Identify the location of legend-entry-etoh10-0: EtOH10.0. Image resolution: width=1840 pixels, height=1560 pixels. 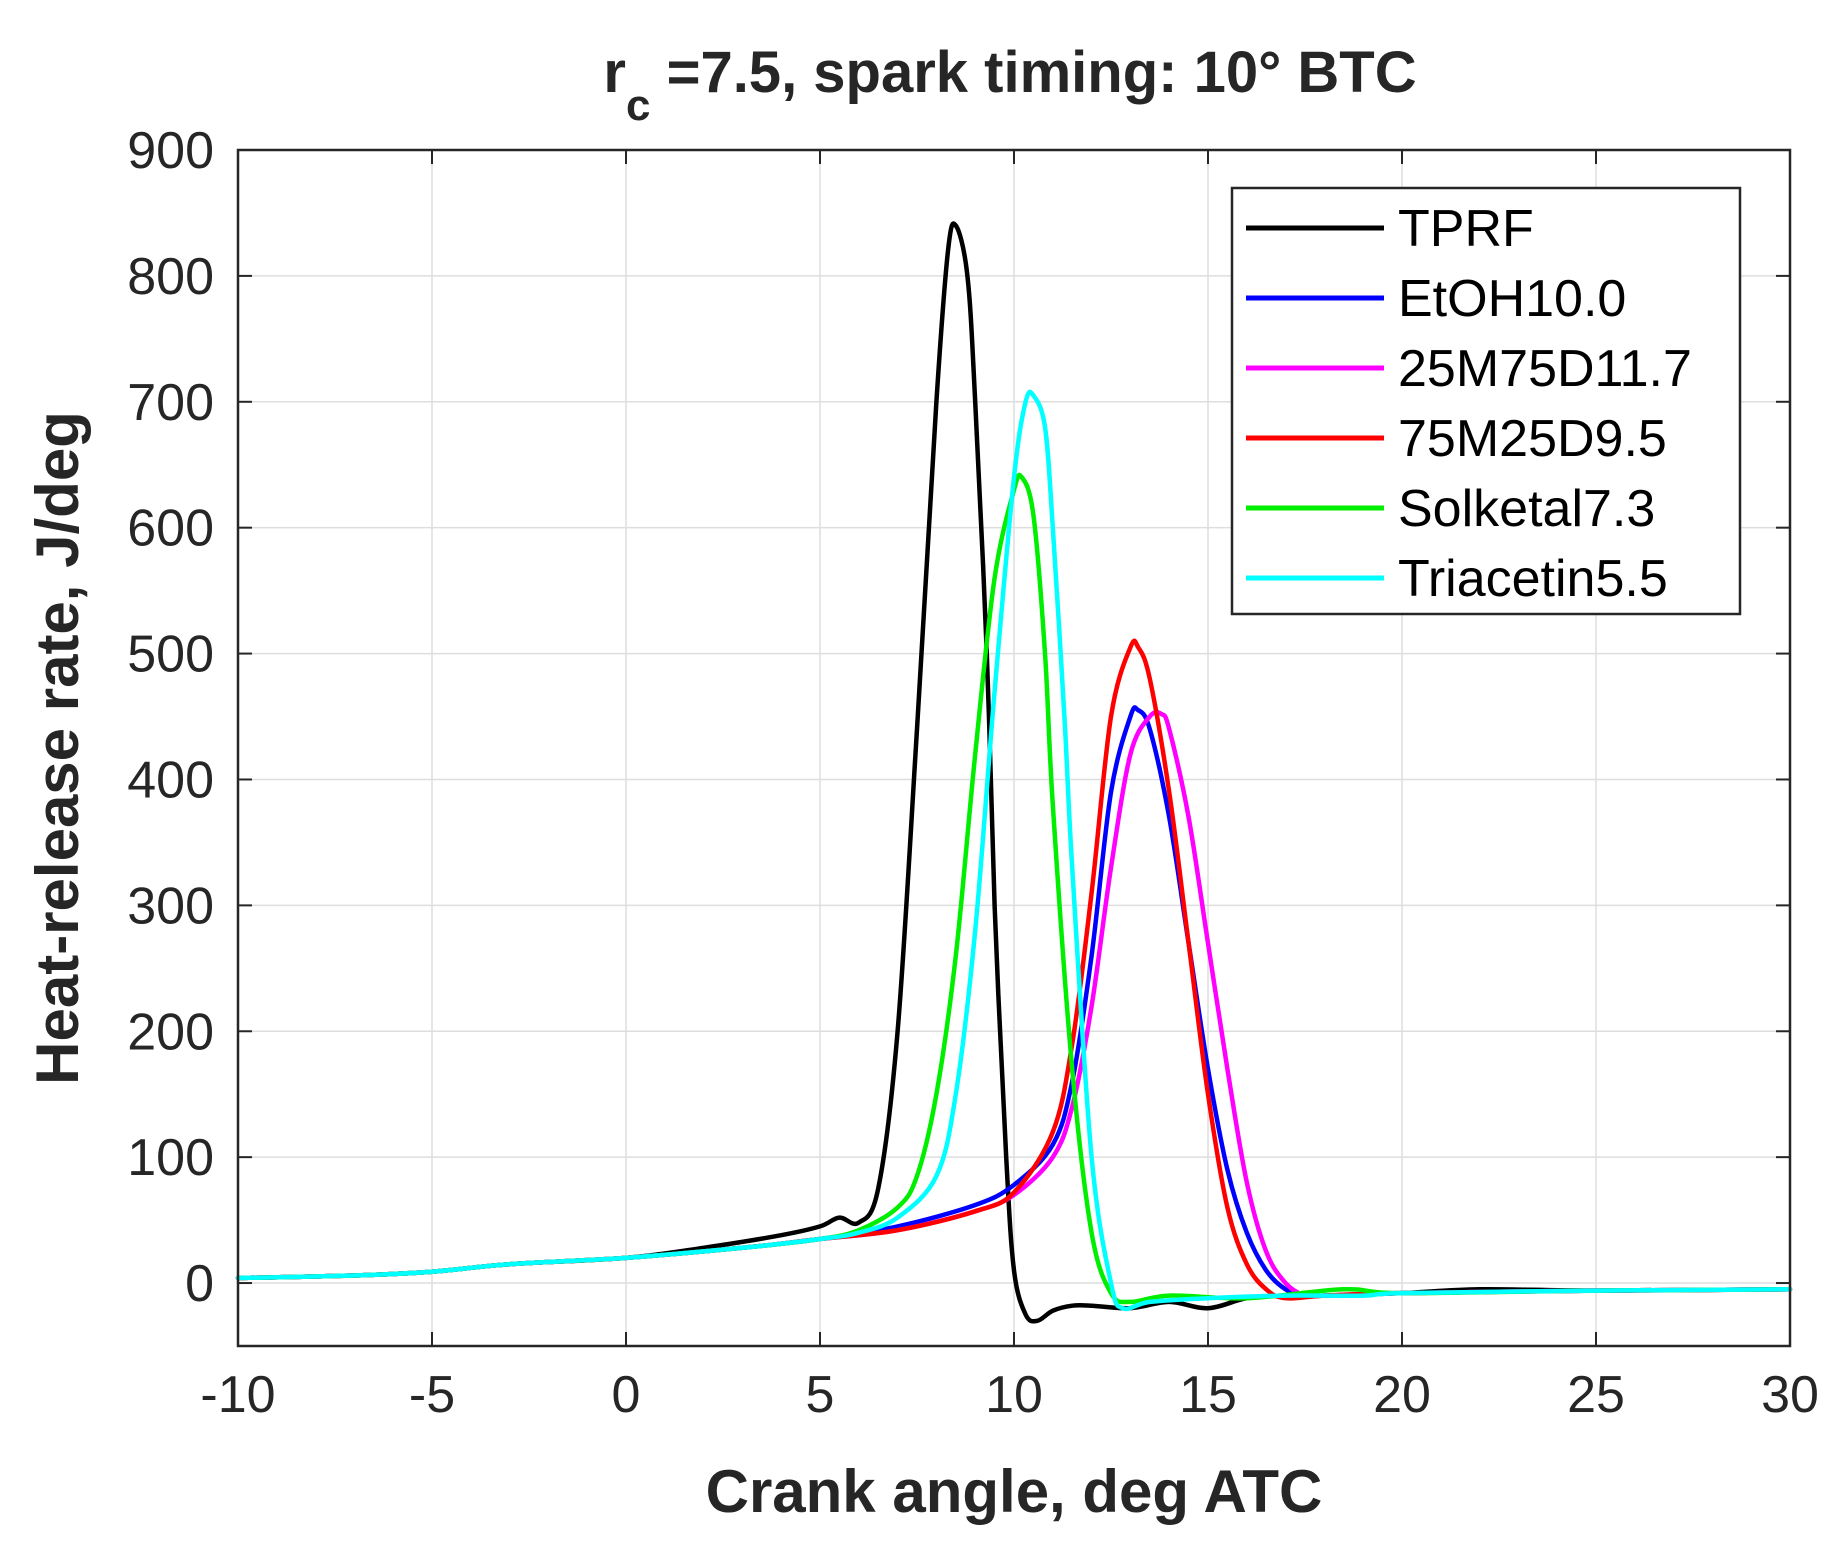
(1436, 299).